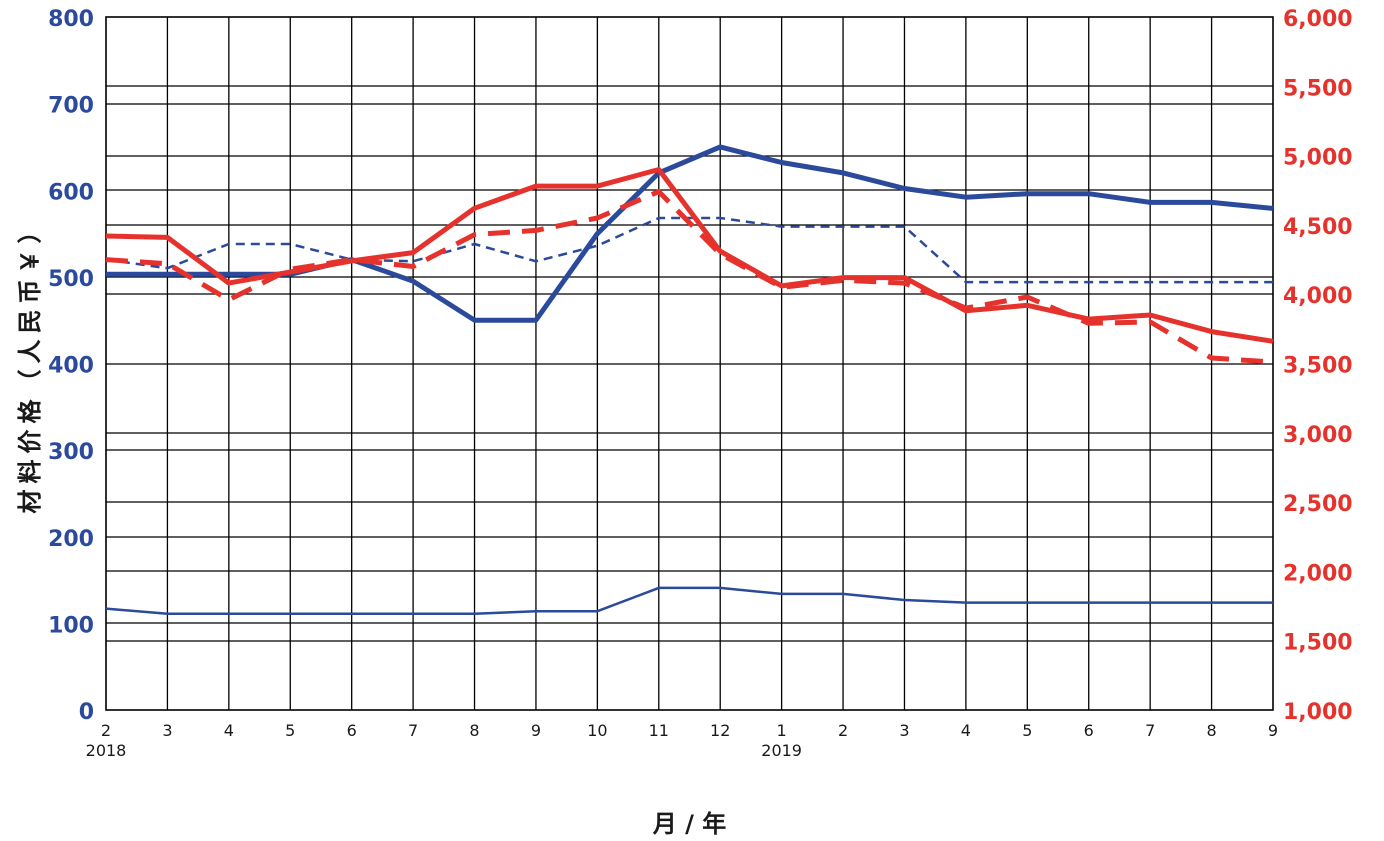 This screenshot has width=1384, height=841. What do you see at coordinates (30, 364) in the screenshot?
I see `y-axis-title: 材料价格（人民币￥）` at bounding box center [30, 364].